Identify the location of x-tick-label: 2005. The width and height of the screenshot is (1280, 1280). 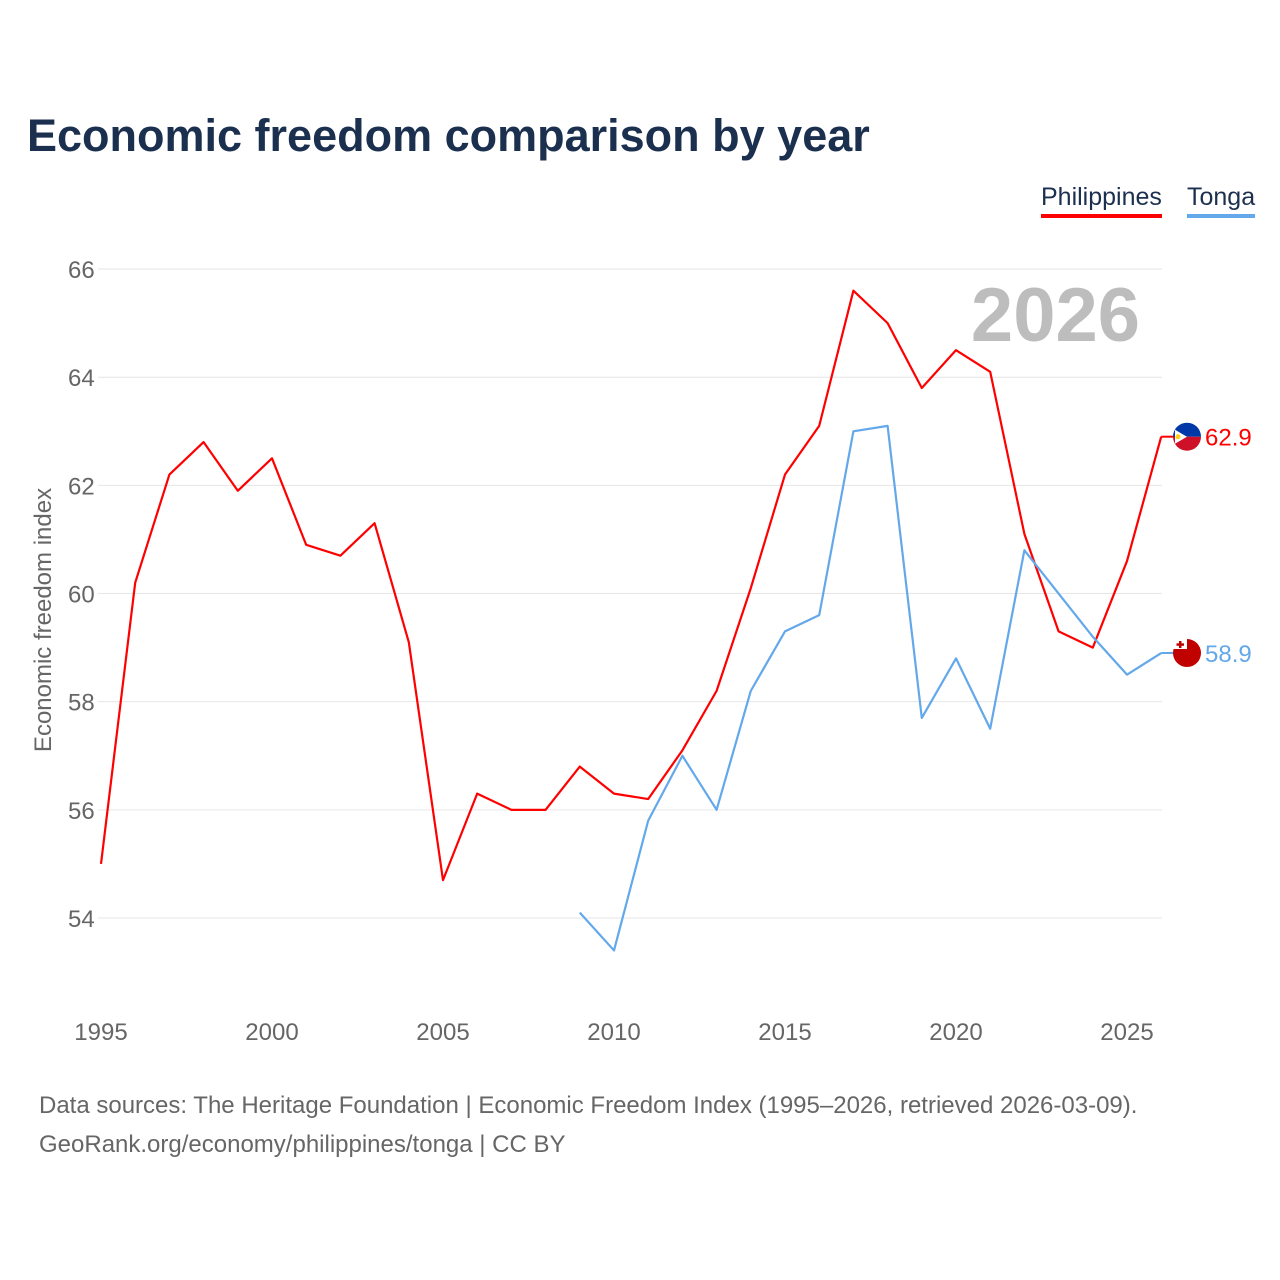
(442, 1032).